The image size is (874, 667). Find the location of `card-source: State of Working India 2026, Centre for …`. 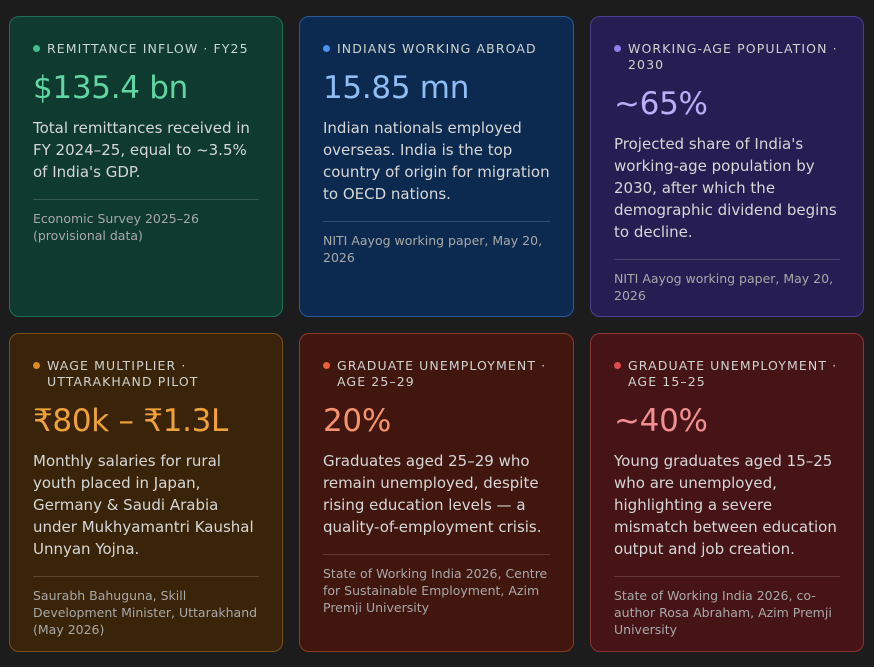

card-source: State of Working India 2026, Centre for … is located at coordinates (435, 590).